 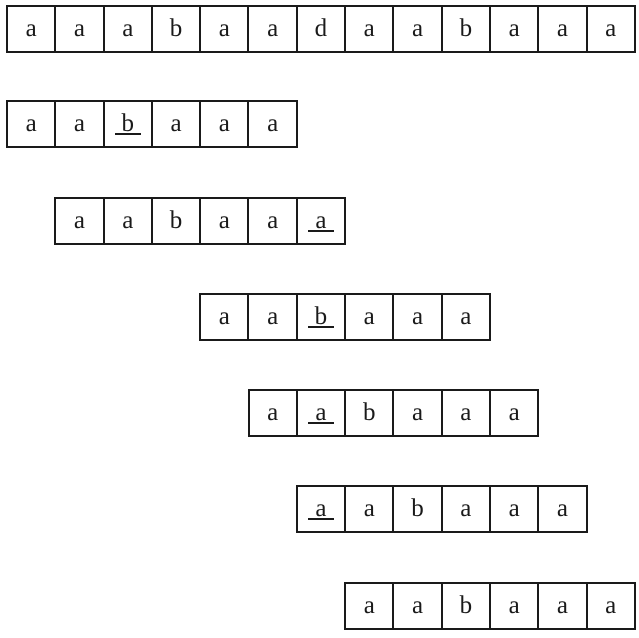 I want to click on text-row-cell: d, so click(x=322, y=29).